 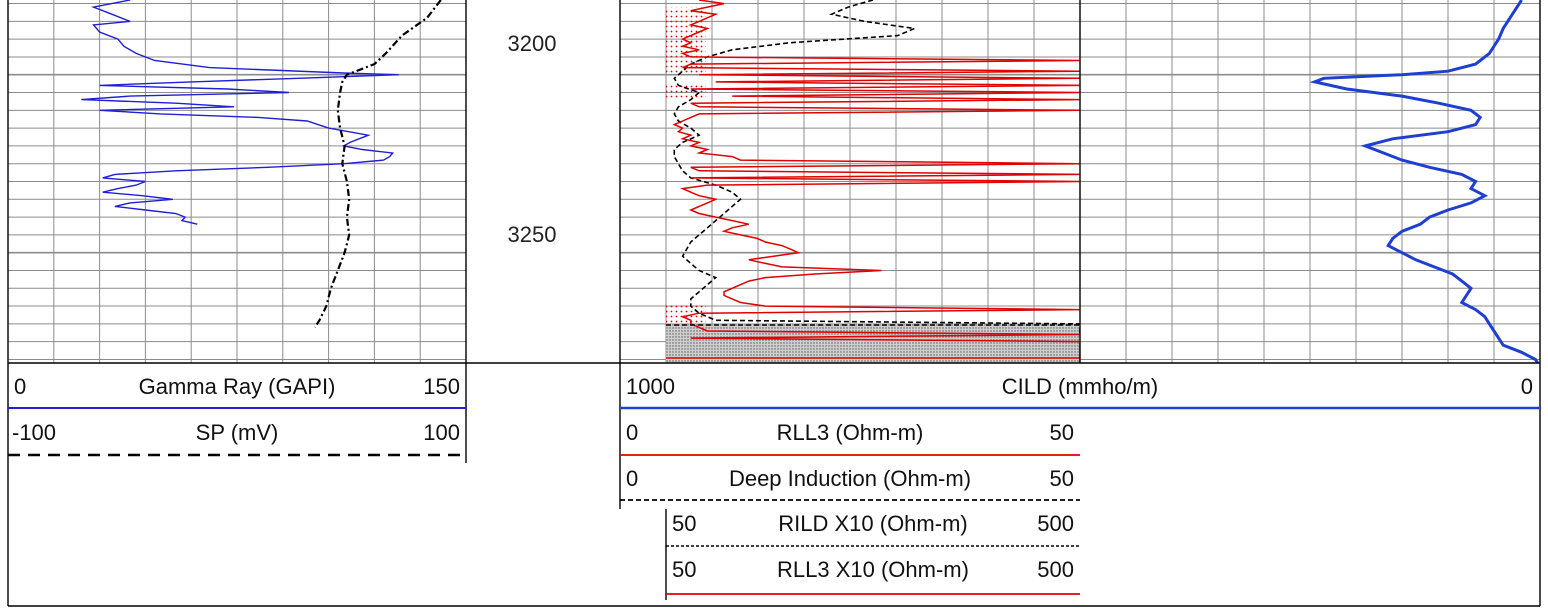 I want to click on rll3-x10-name: RLL3 X10 (Ohm-m), so click(x=873, y=569).